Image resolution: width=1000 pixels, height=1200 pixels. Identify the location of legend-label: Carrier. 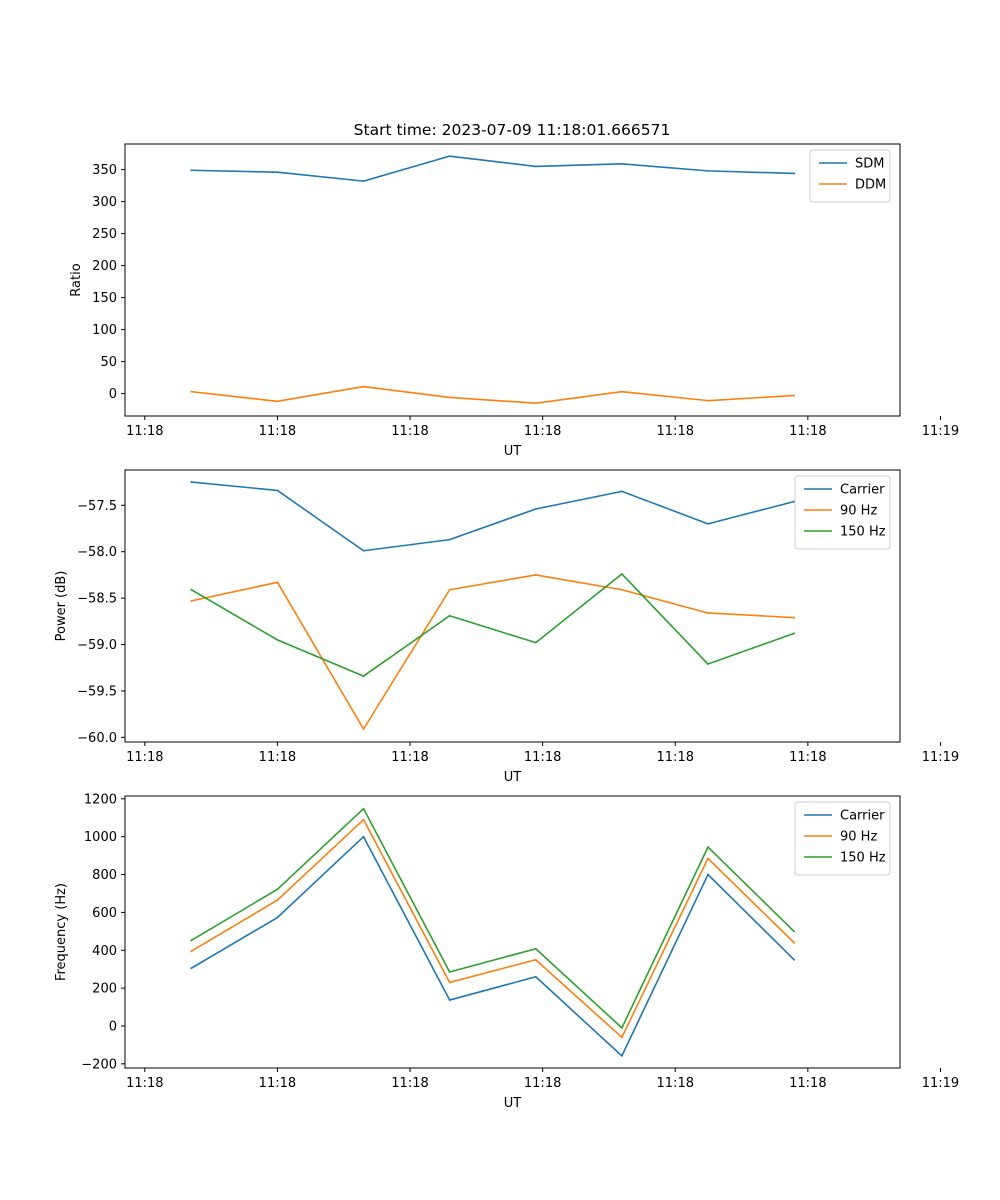
(862, 816).